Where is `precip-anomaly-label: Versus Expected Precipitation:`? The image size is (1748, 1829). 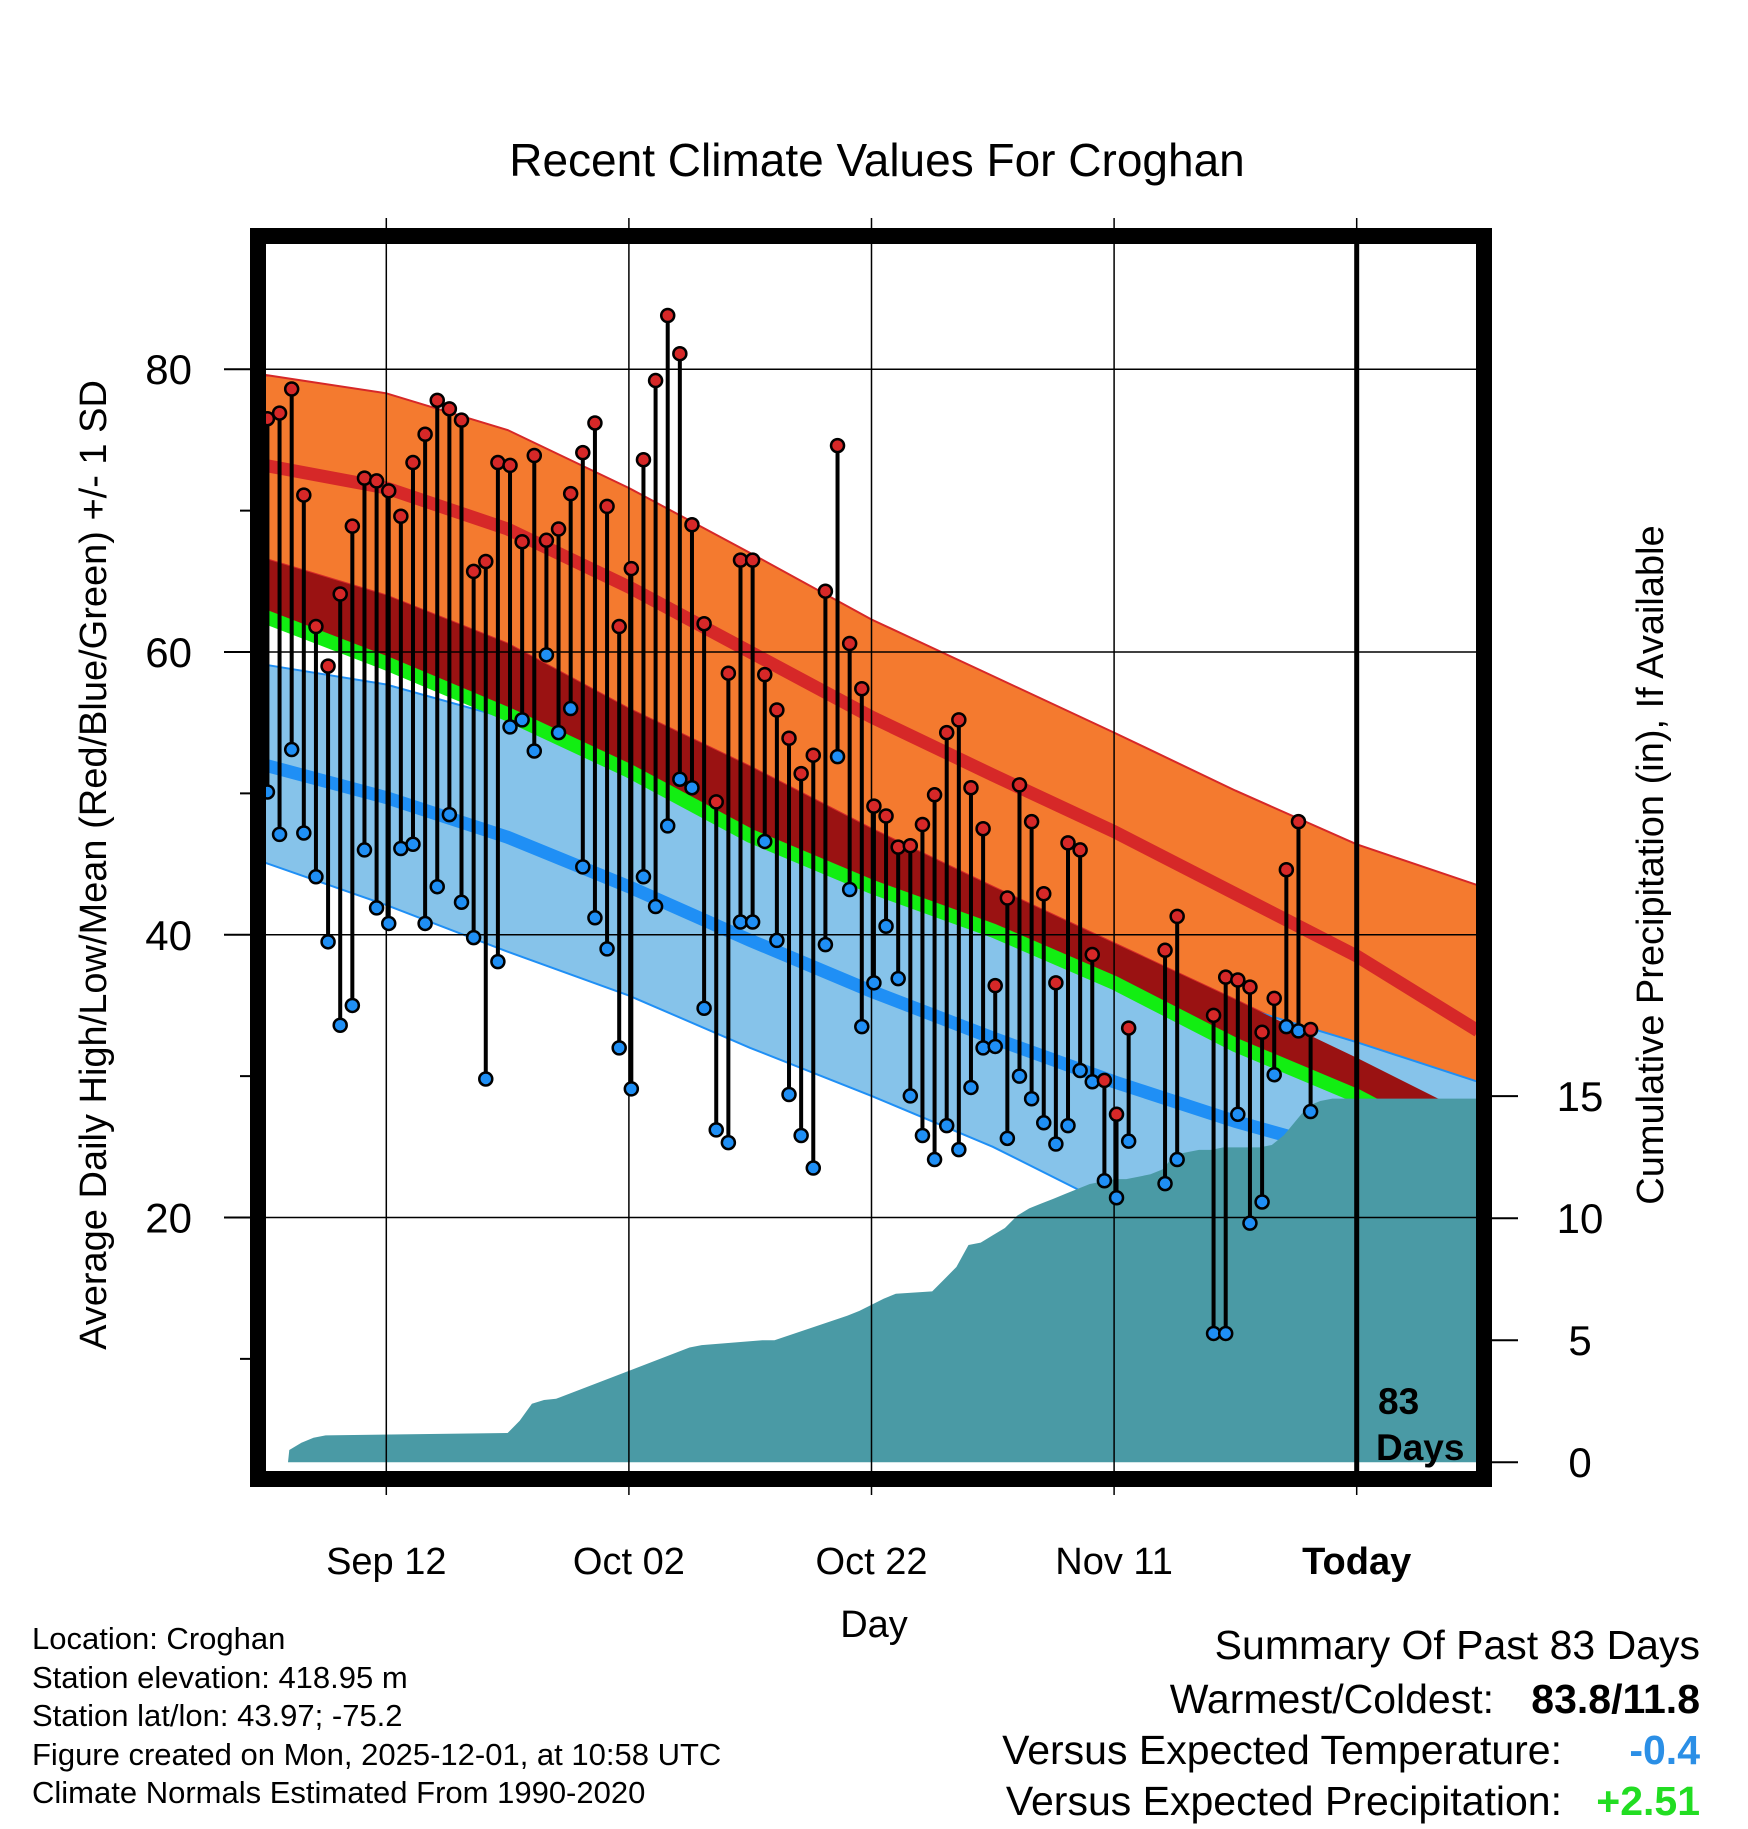
precip-anomaly-label: Versus Expected Precipitation: is located at coordinates (1283, 1801).